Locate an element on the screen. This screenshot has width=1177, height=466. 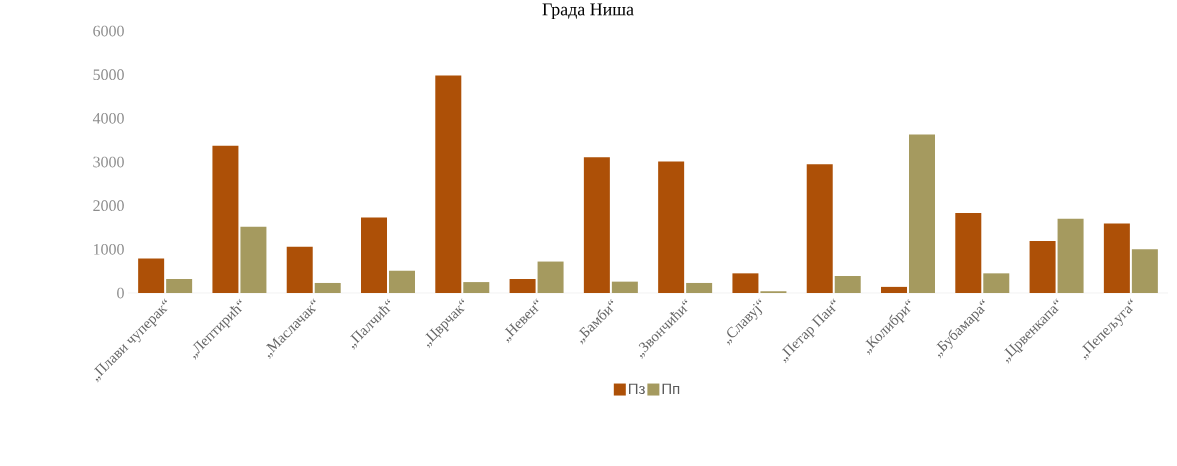
y-tick-label: 2000 is located at coordinates (108, 206).